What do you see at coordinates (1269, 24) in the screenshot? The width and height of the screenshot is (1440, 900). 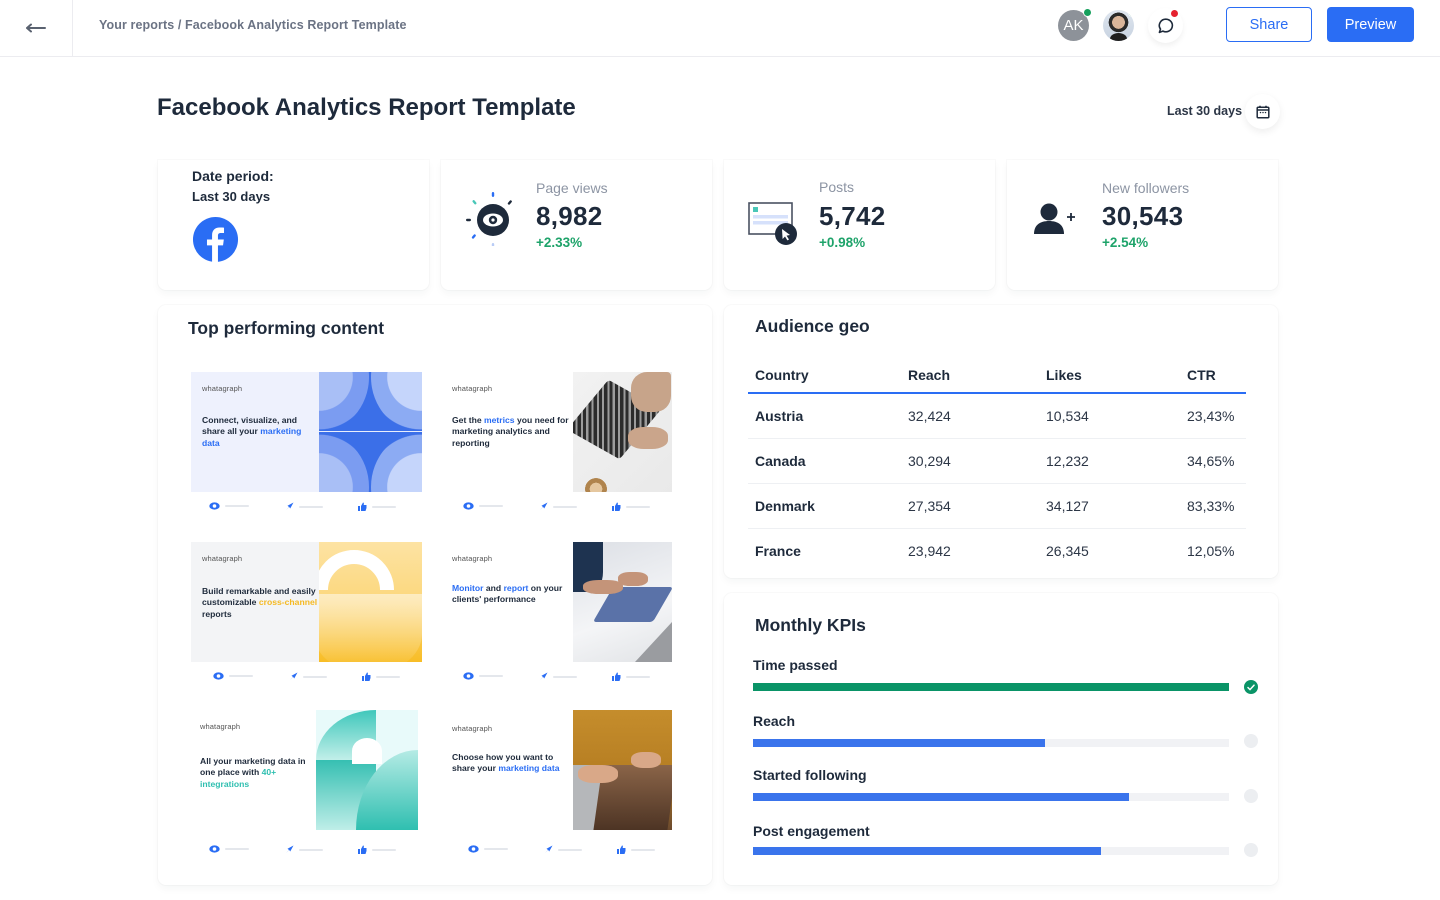 I see `share-button: Share` at bounding box center [1269, 24].